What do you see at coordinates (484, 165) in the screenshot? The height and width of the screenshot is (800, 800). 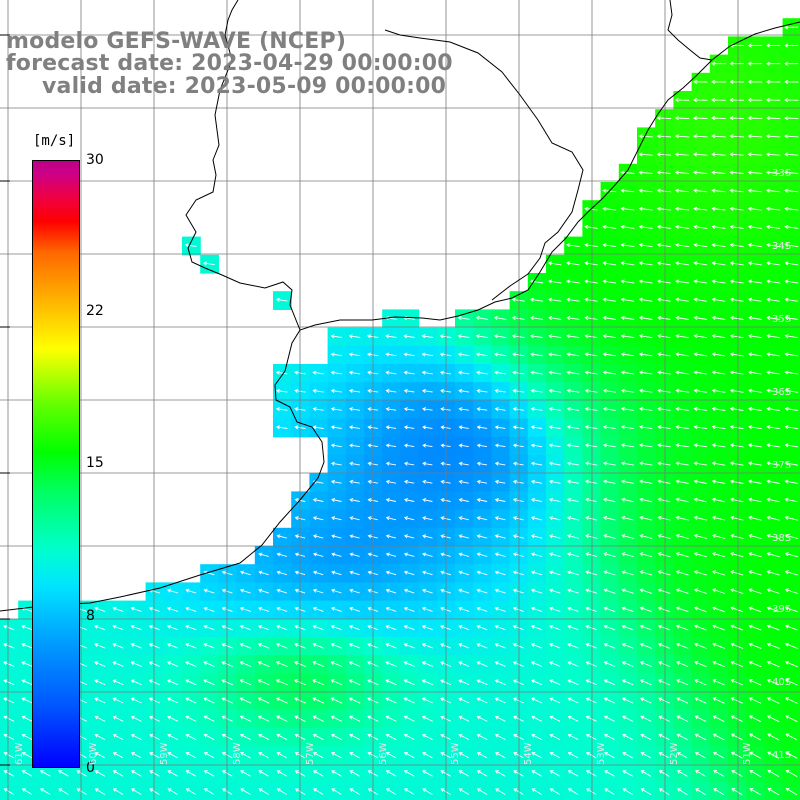 I see `border-frontier` at bounding box center [484, 165].